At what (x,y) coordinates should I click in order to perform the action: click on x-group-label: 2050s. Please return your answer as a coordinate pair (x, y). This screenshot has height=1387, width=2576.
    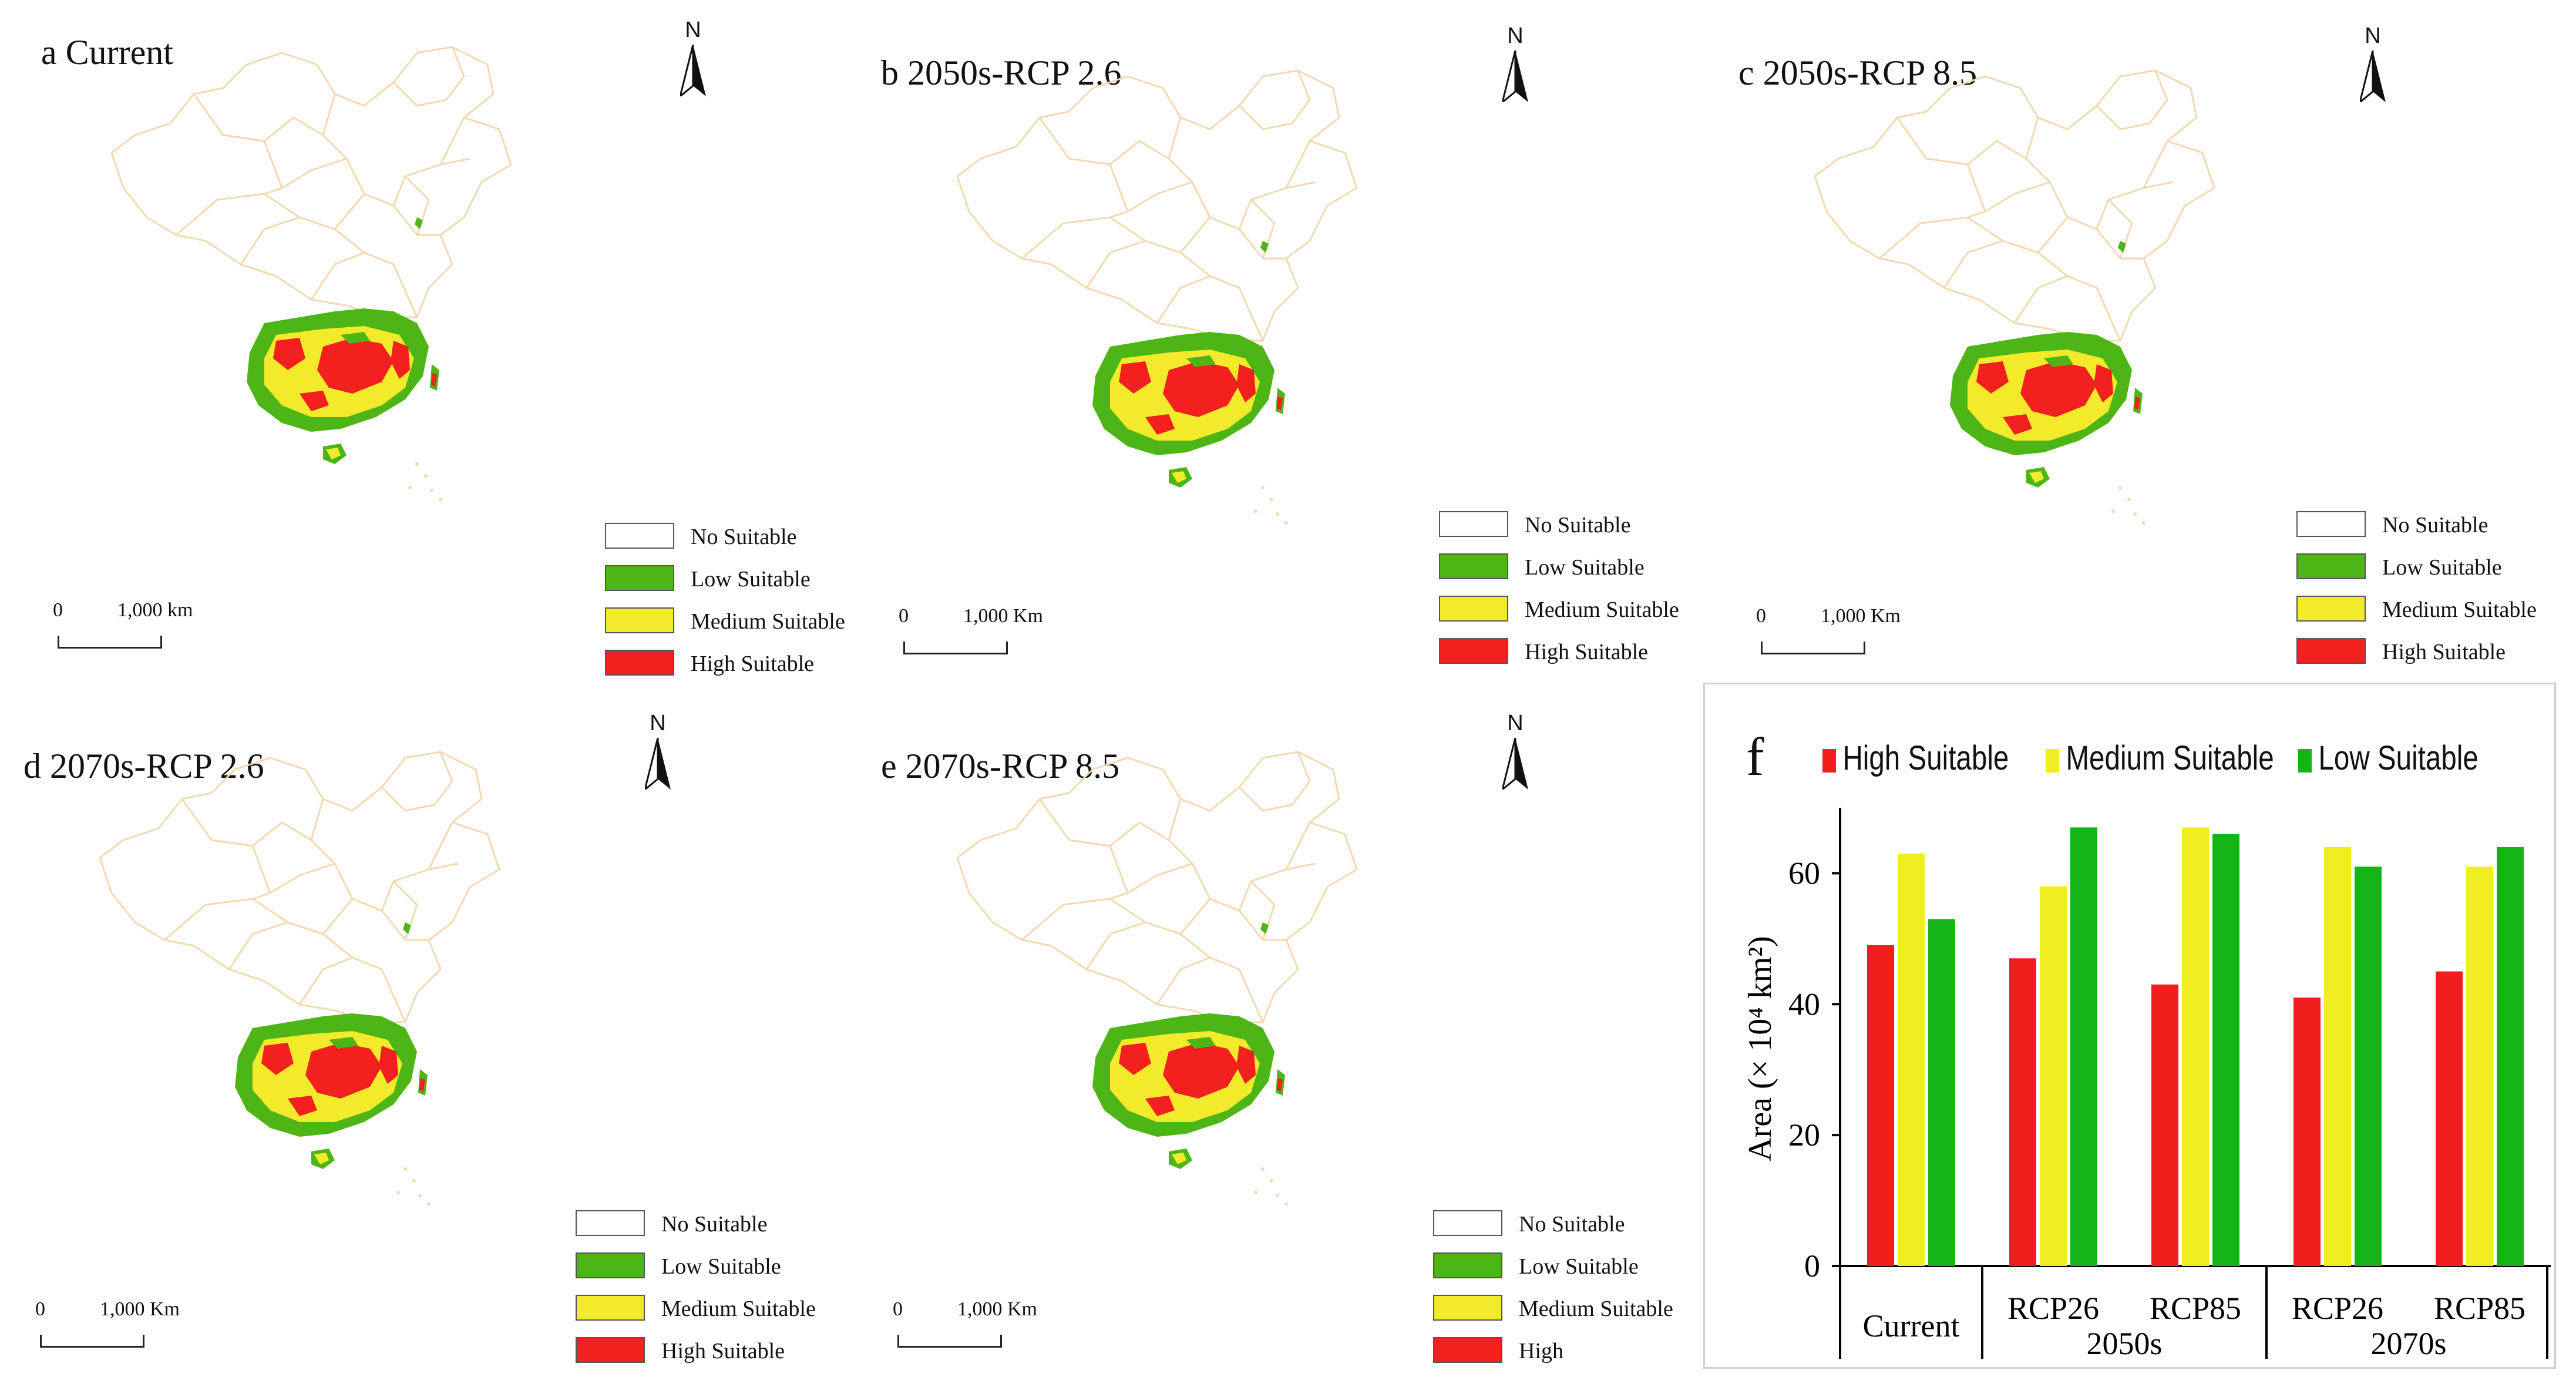
    Looking at the image, I should click on (2124, 1344).